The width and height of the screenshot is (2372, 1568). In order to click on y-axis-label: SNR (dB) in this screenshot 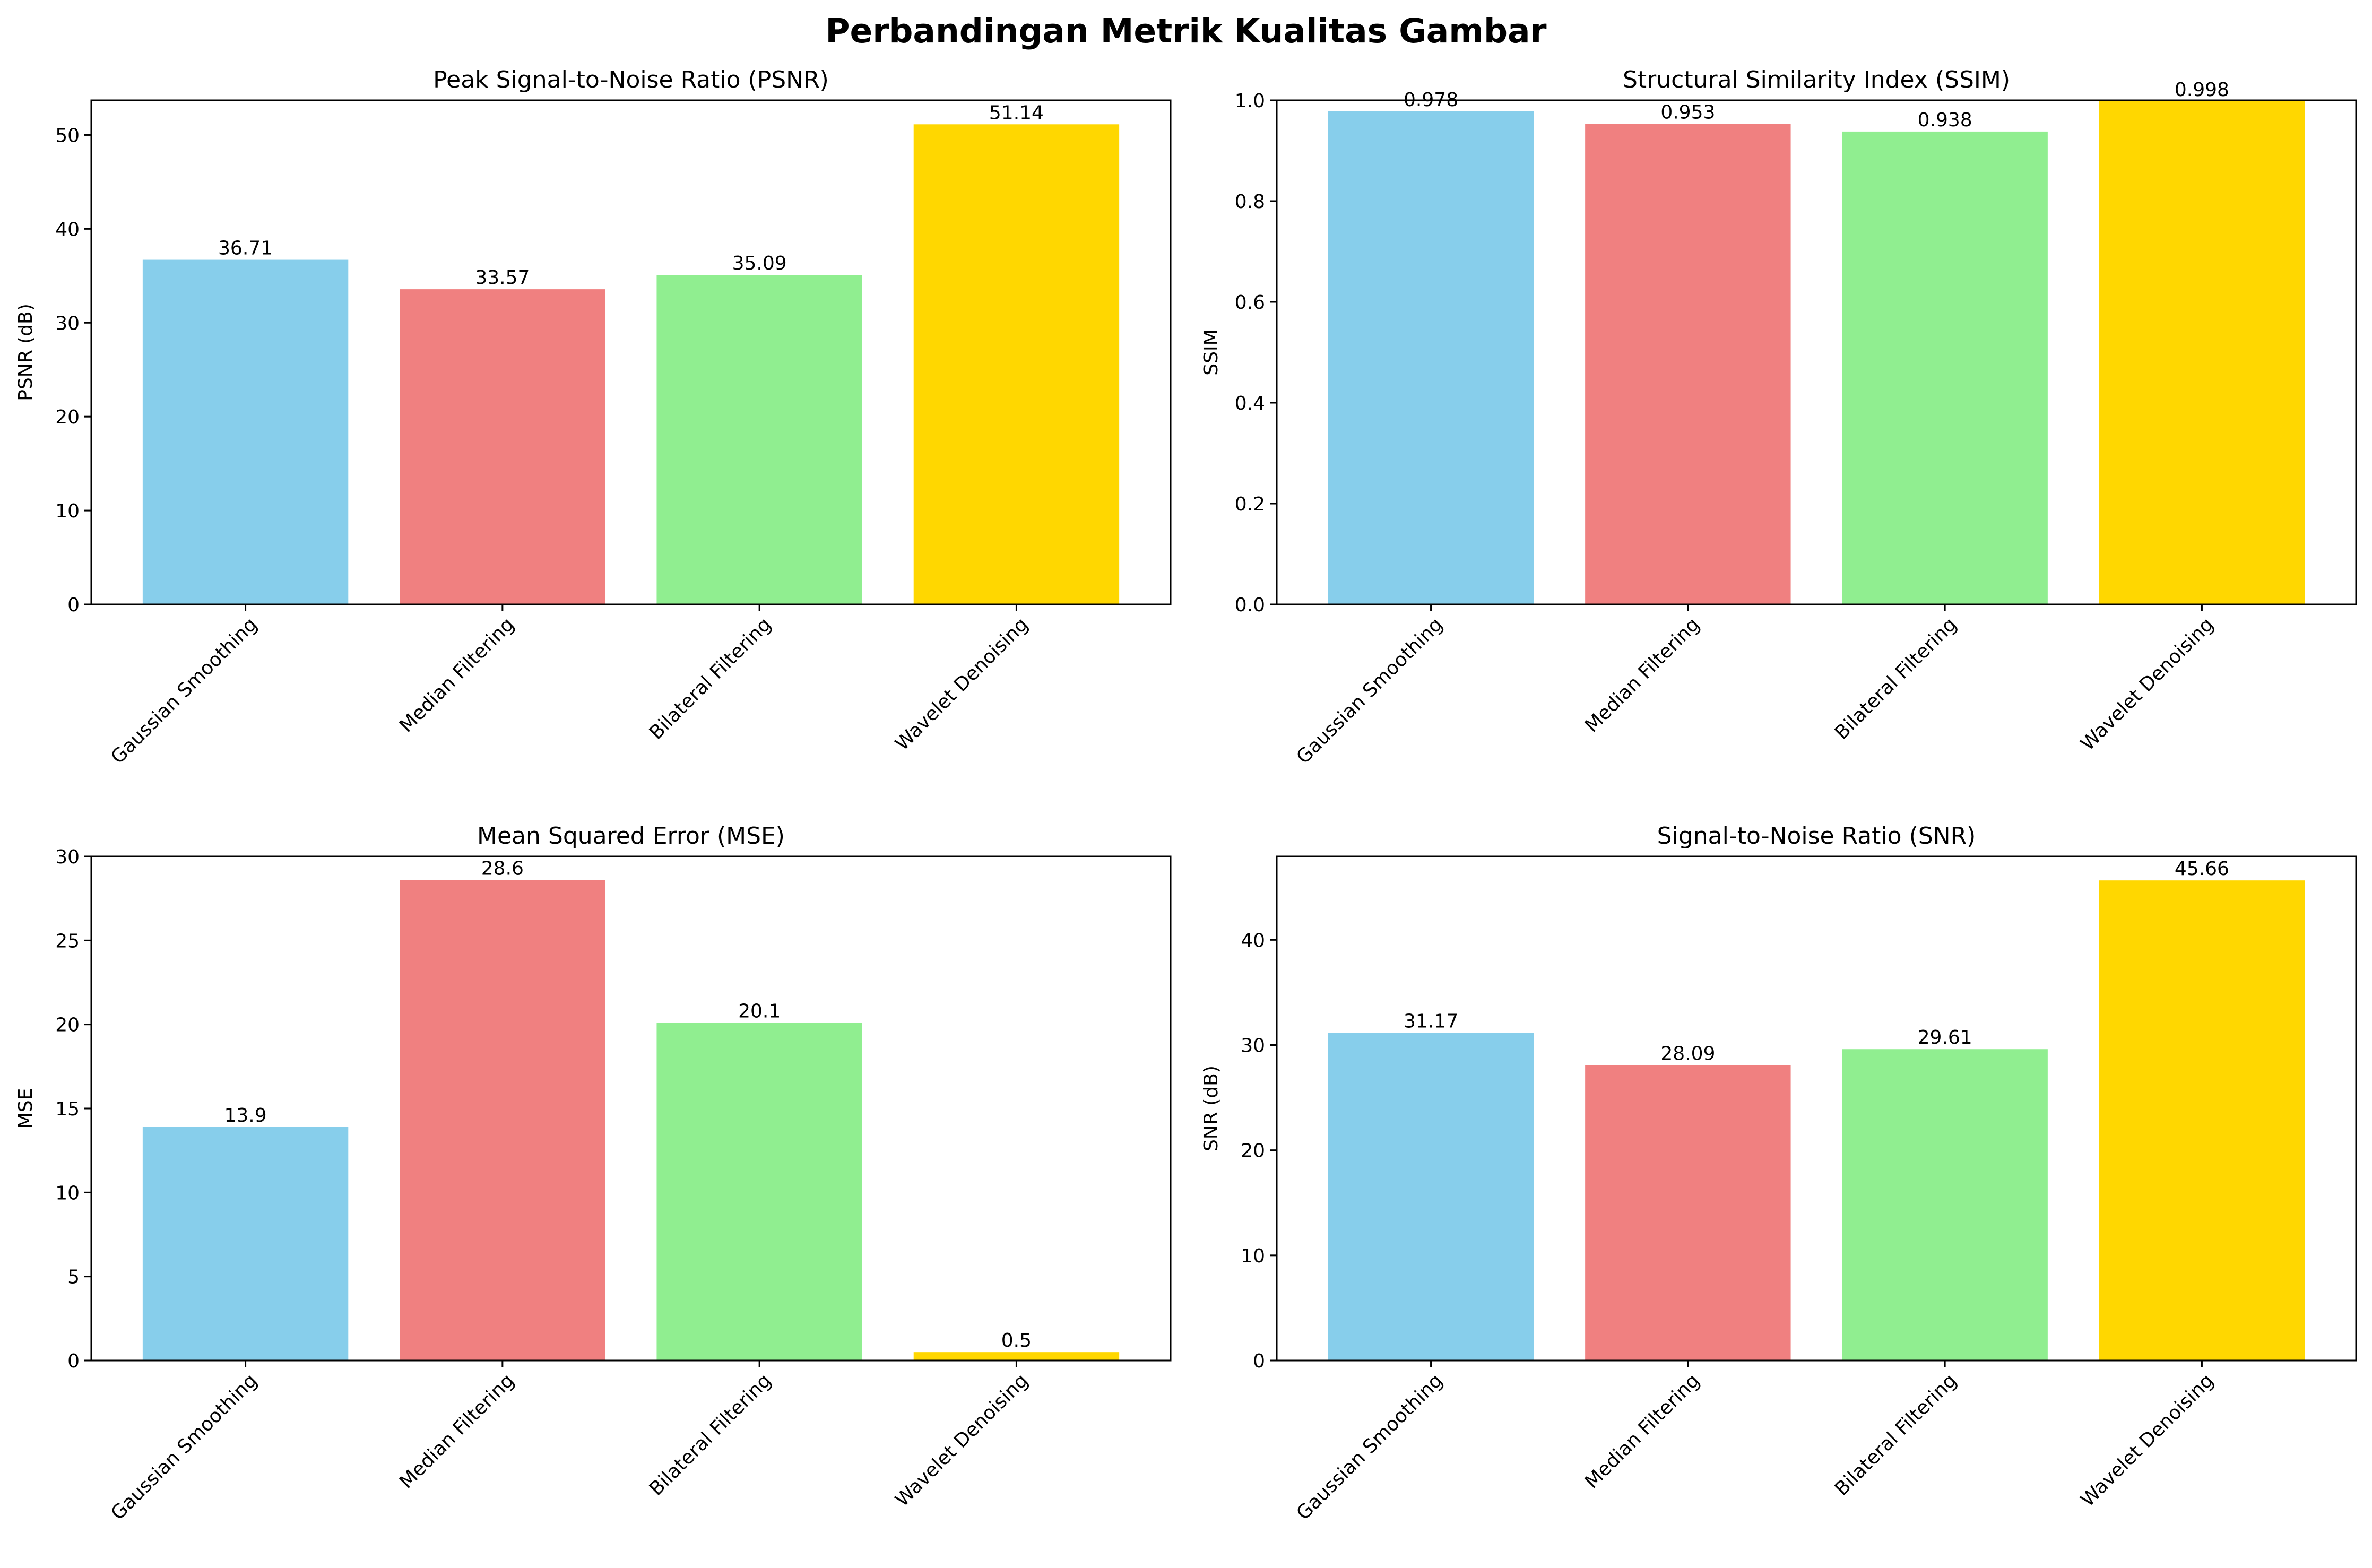, I will do `click(1211, 1108)`.